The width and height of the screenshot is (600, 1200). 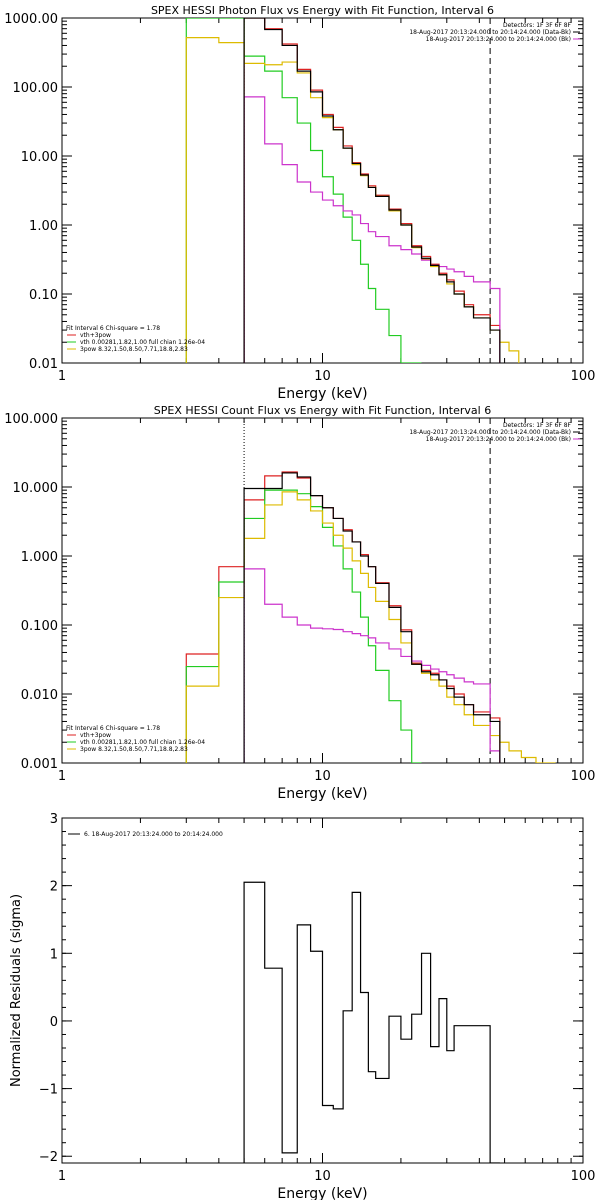 I want to click on y-tick-label: 0.01, so click(x=43, y=364).